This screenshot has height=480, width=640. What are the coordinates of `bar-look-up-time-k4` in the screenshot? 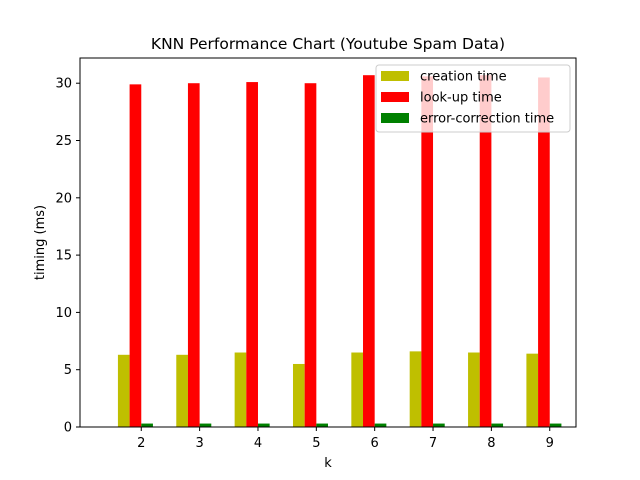 It's located at (252, 254).